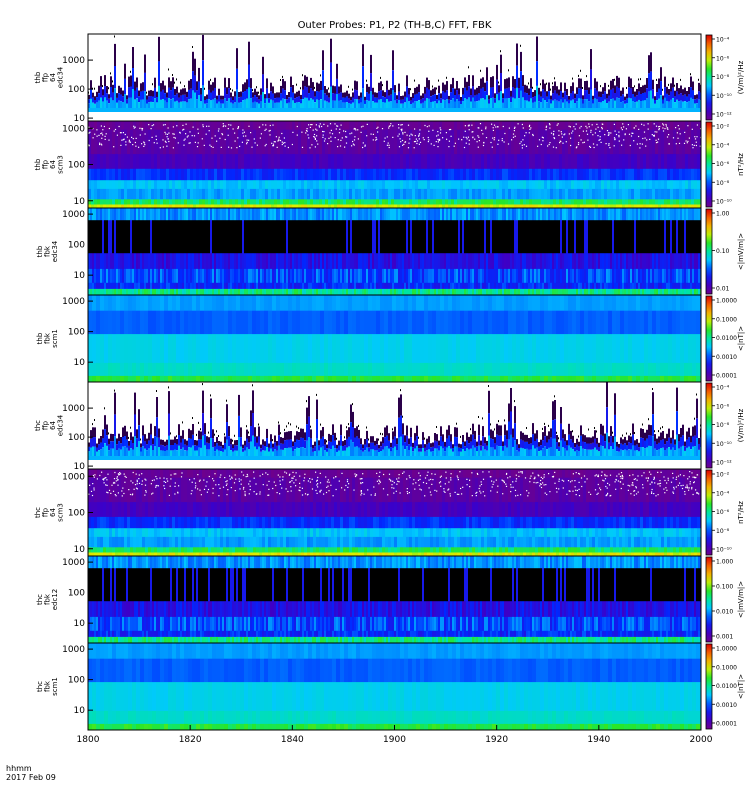 This screenshot has width=750, height=800. Describe the element at coordinates (394, 25) in the screenshot. I see `figure-title: Outer Probes: P1, P2 (TH-B,C) FFT, FBK` at that location.